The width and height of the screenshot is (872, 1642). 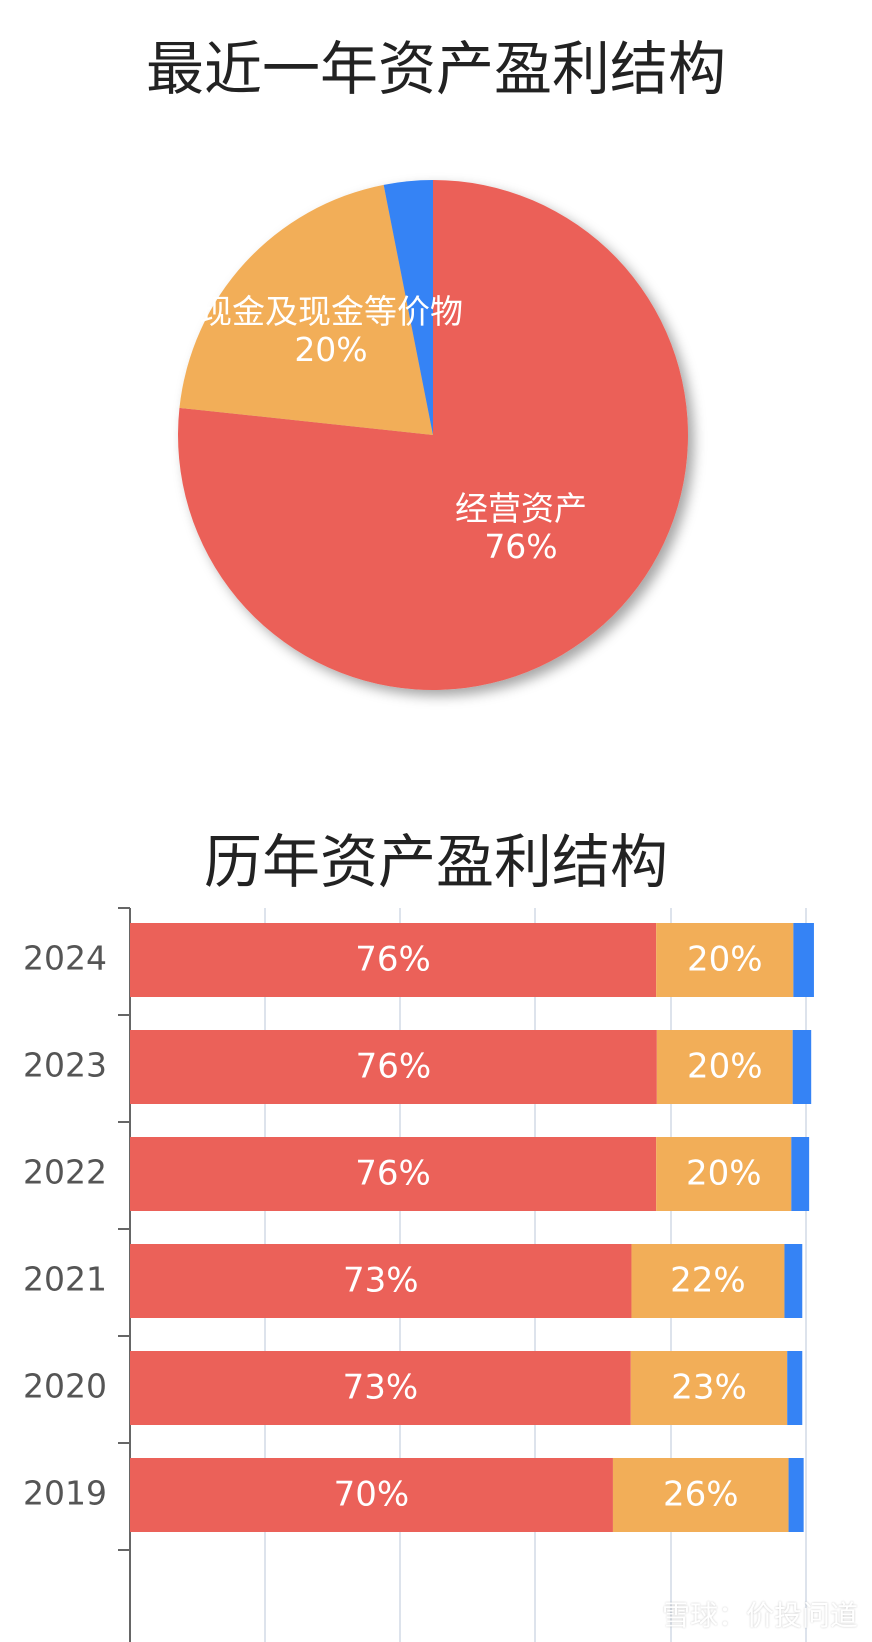 I want to click on y-tick-label-2023: 2023, so click(x=65, y=1065).